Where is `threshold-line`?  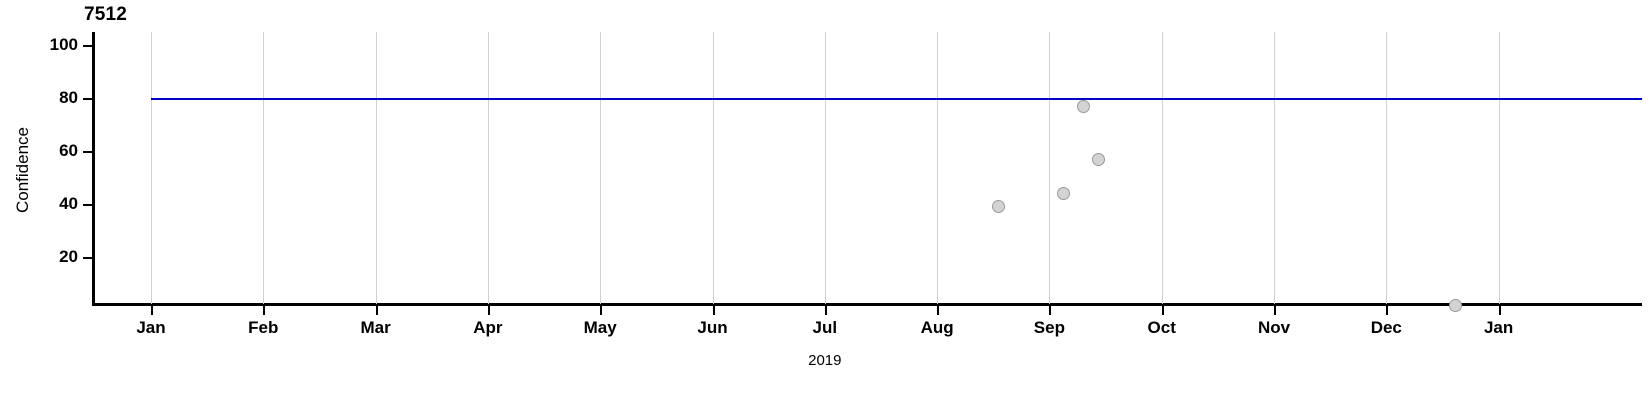
threshold-line is located at coordinates (896, 99).